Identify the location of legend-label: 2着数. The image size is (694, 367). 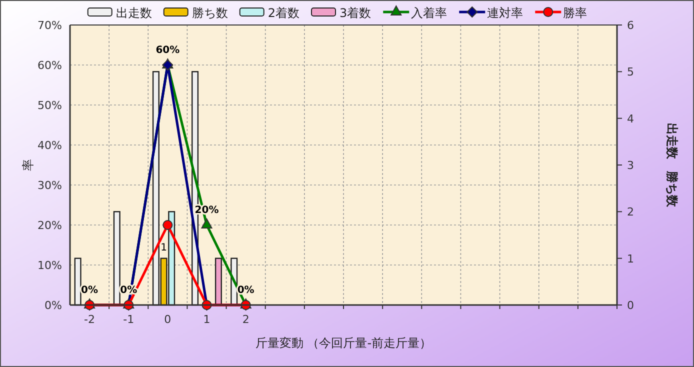
(284, 13).